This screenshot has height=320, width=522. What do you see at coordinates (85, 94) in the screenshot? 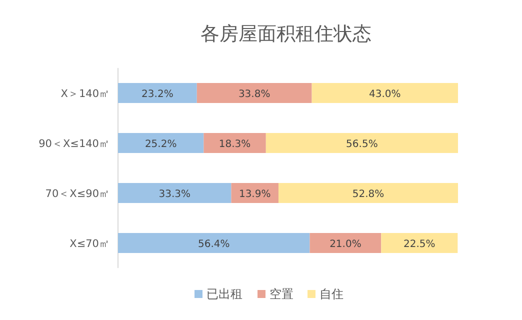
I see `y-tick-label: X＞140㎡` at bounding box center [85, 94].